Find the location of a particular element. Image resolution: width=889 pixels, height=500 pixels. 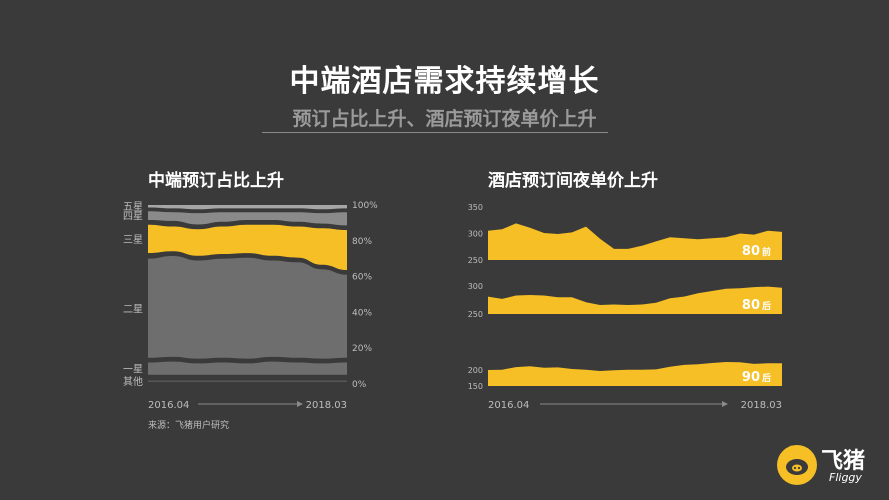

y-tick-label: 200 is located at coordinates (475, 370).